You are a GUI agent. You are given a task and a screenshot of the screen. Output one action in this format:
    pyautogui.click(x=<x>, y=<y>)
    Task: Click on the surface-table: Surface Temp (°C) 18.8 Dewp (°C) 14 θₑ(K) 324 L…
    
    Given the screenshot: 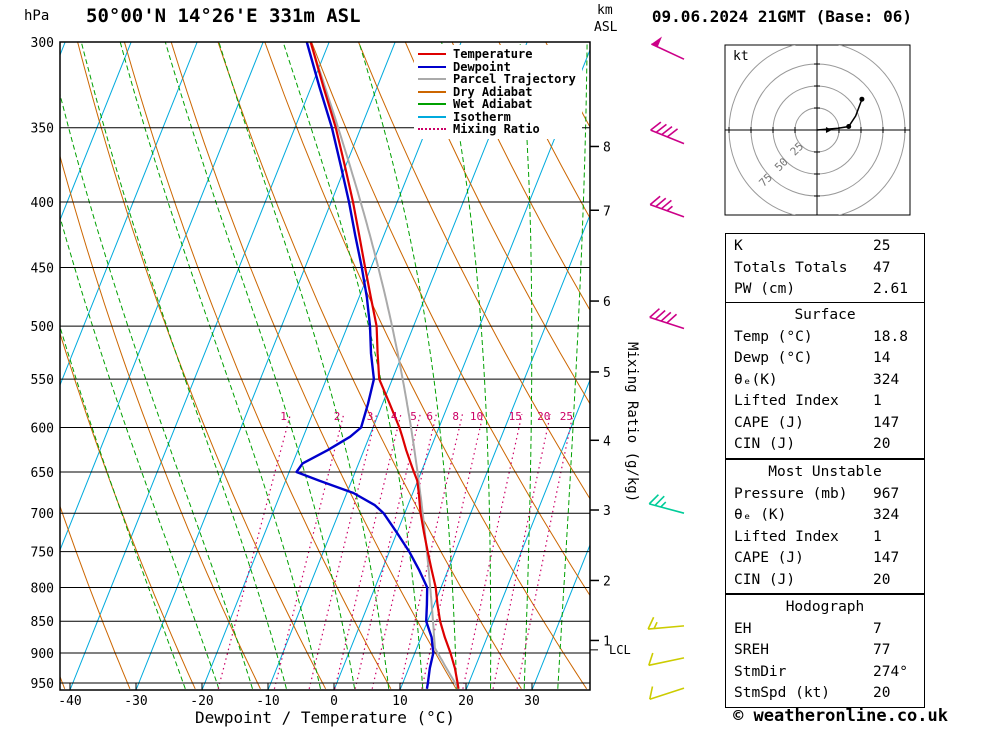 What is the action you would take?
    pyautogui.click(x=825, y=380)
    